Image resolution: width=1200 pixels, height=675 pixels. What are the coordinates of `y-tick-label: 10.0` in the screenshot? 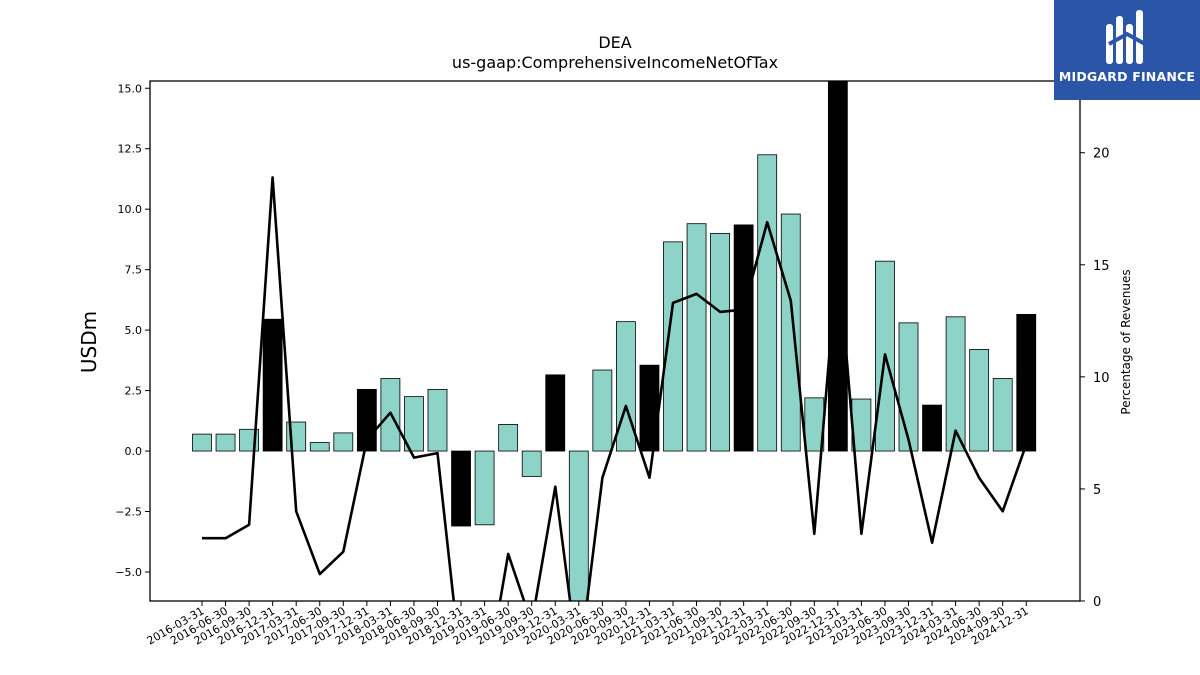 It's located at (130, 209).